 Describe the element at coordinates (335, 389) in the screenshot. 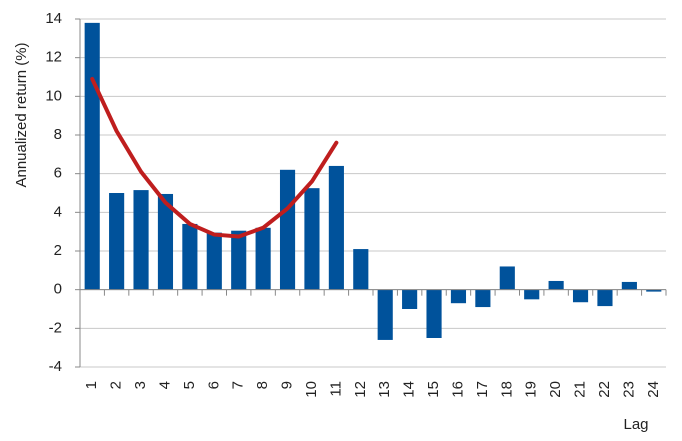

I see `x-tick-label: 11` at that location.